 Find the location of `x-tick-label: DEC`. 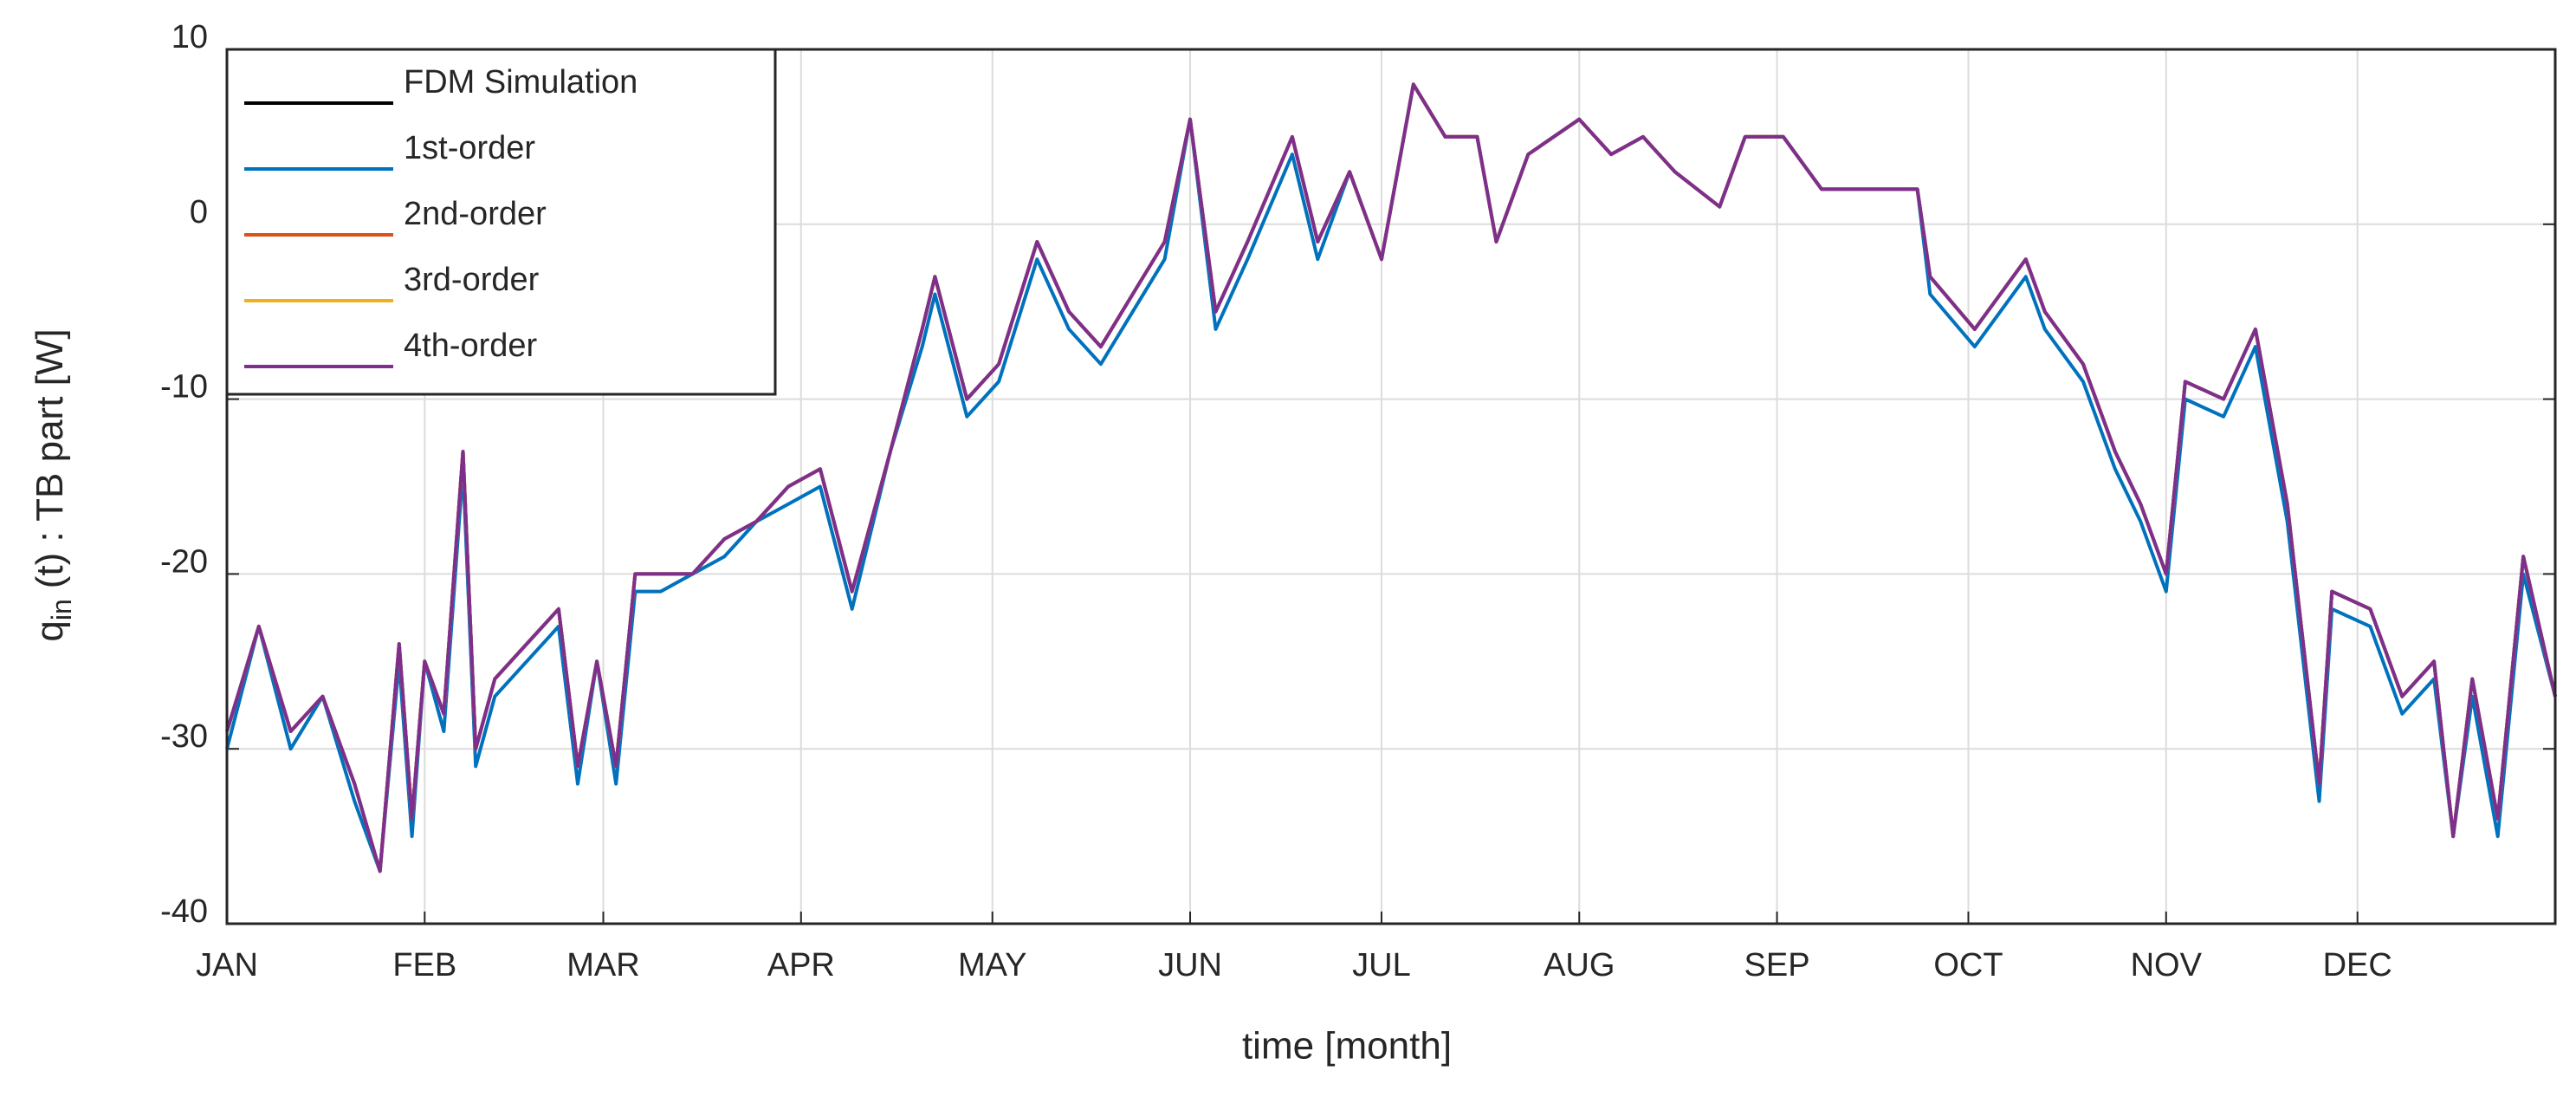

x-tick-label: DEC is located at coordinates (2357, 965).